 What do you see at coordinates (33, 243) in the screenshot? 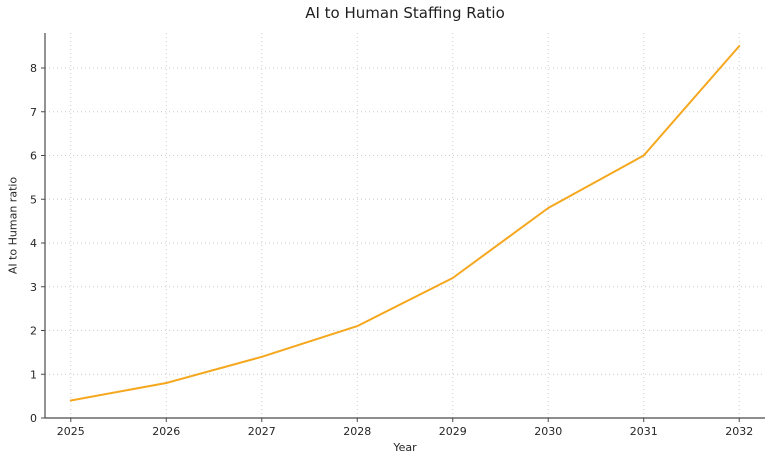
I see `y-tick-label: 4` at bounding box center [33, 243].